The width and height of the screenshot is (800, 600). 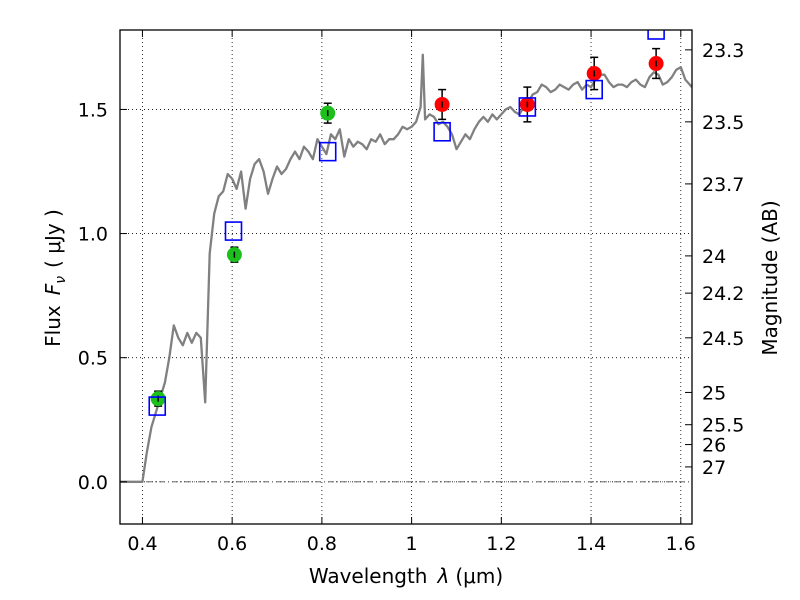 I want to click on x-tick-label: 0.6, so click(x=232, y=544).